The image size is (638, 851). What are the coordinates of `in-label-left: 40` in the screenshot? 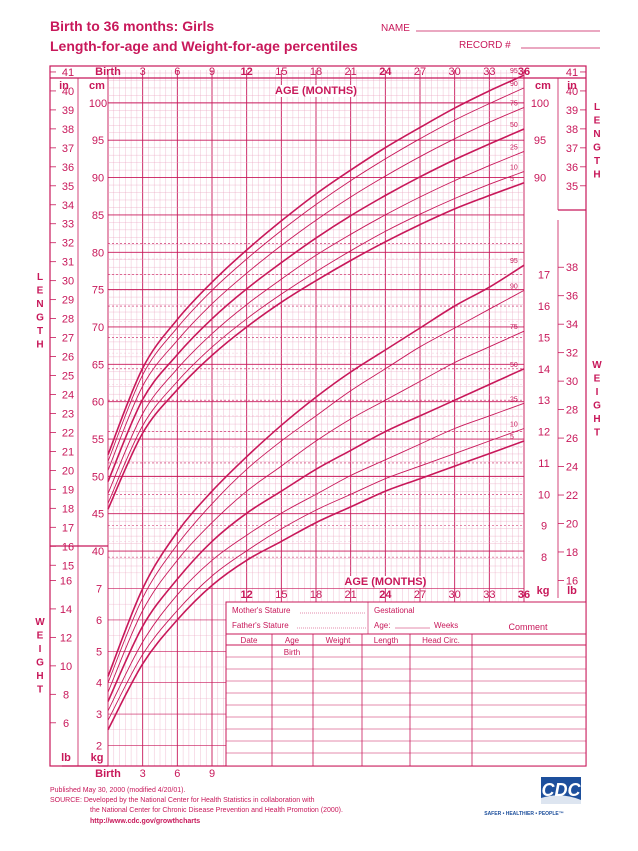 It's located at (68, 92).